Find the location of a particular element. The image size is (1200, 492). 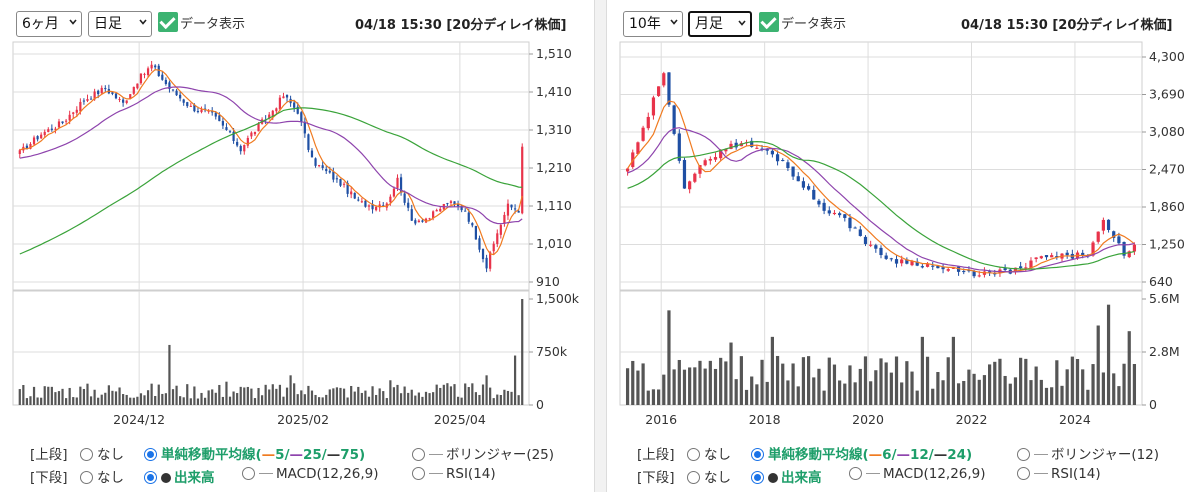

upper-sma-option: 単純移動平均線(—5/—25/—75) is located at coordinates (254, 453).